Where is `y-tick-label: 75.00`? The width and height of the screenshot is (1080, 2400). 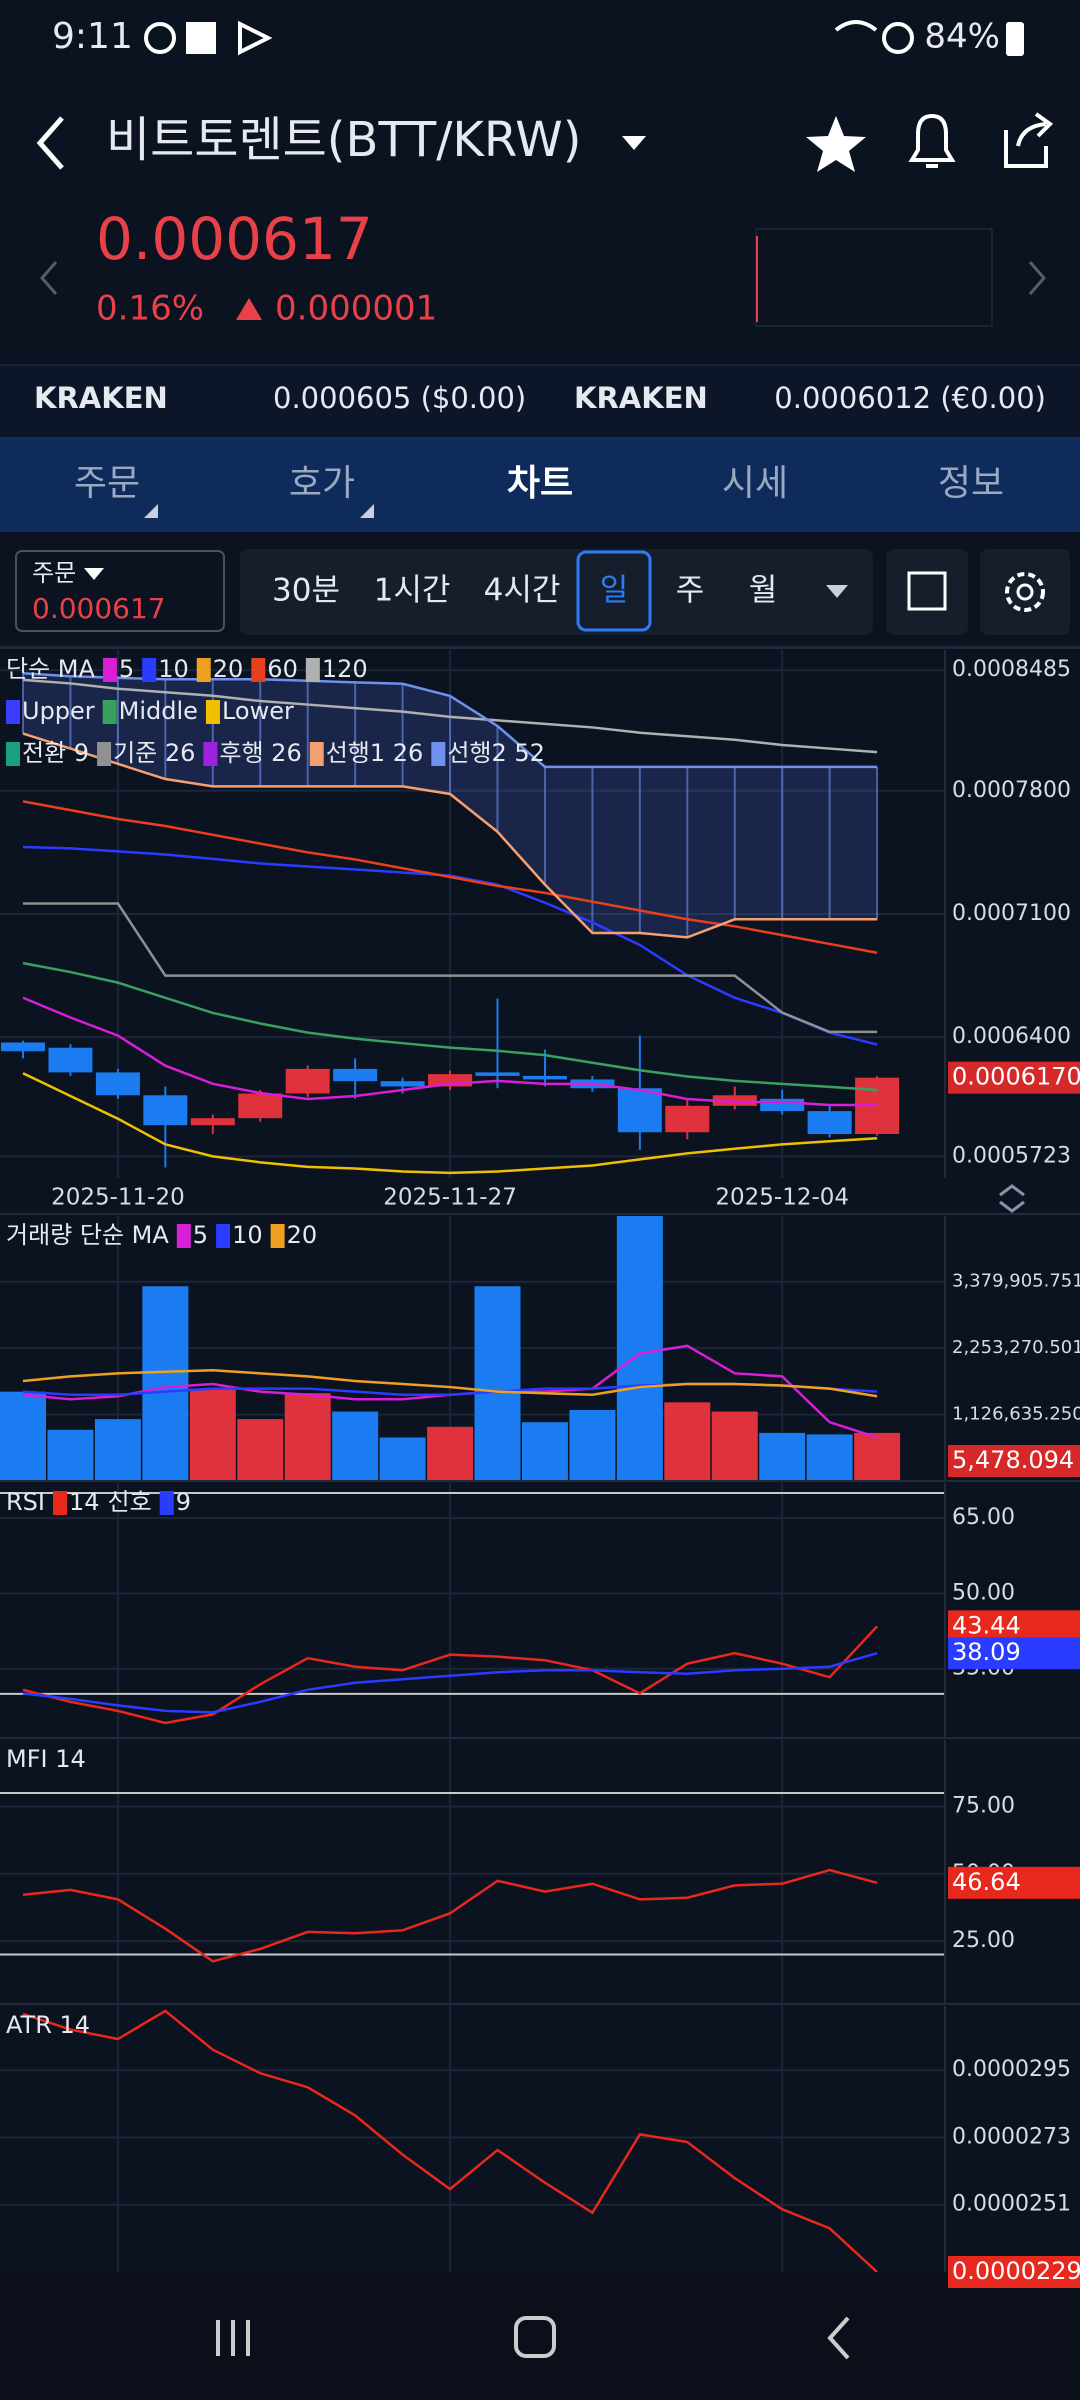
y-tick-label: 75.00 is located at coordinates (983, 1805).